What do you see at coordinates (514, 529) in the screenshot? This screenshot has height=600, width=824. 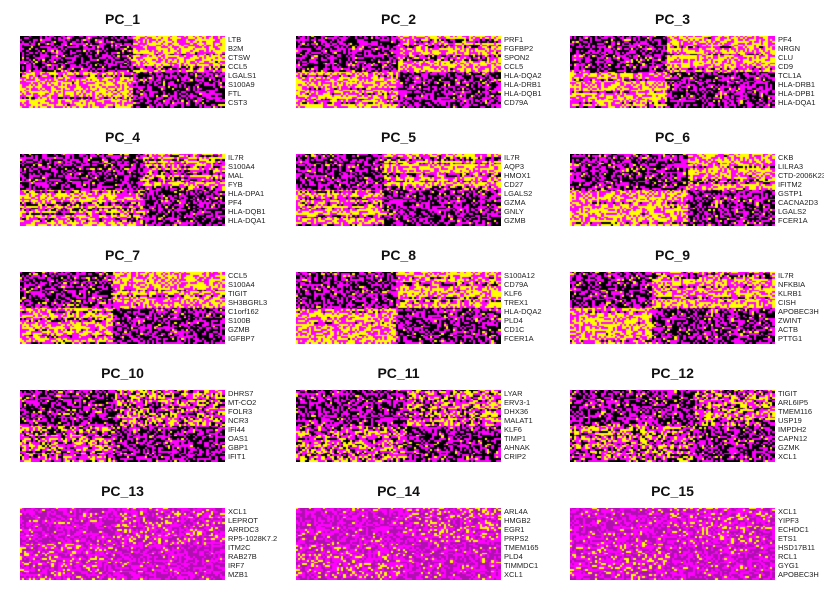 I see `gene-label: EGR1` at bounding box center [514, 529].